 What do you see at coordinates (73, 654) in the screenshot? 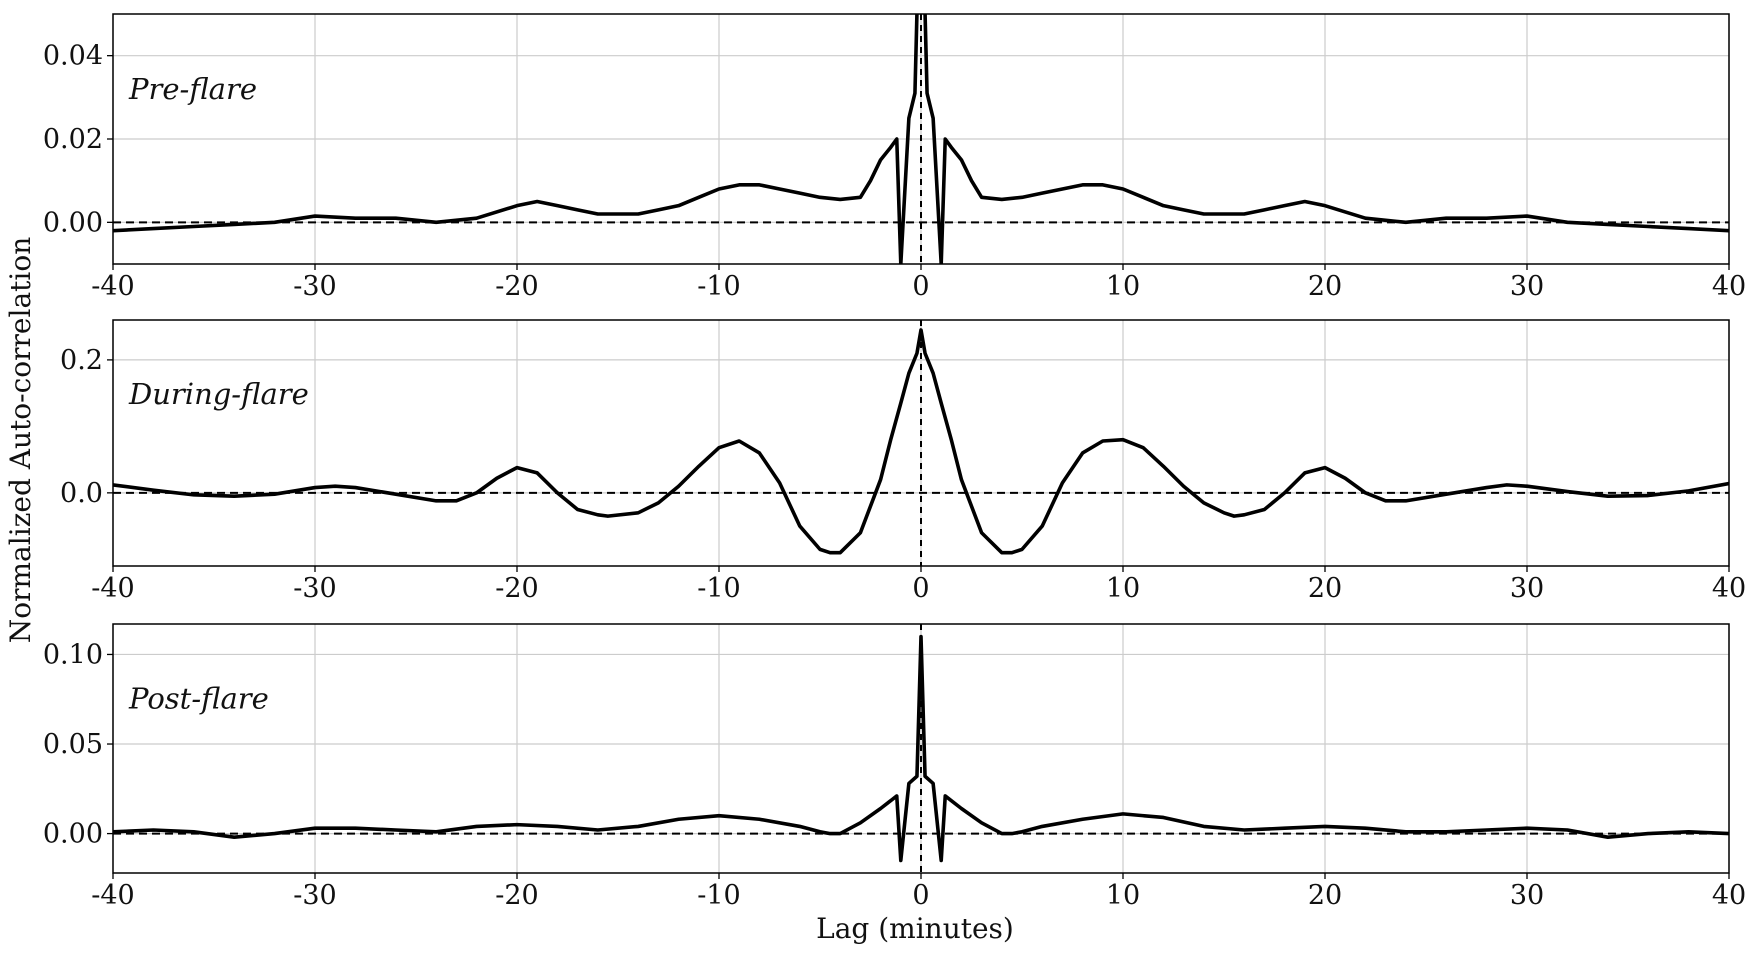
I see `y-tick-label: 0.10` at bounding box center [73, 654].